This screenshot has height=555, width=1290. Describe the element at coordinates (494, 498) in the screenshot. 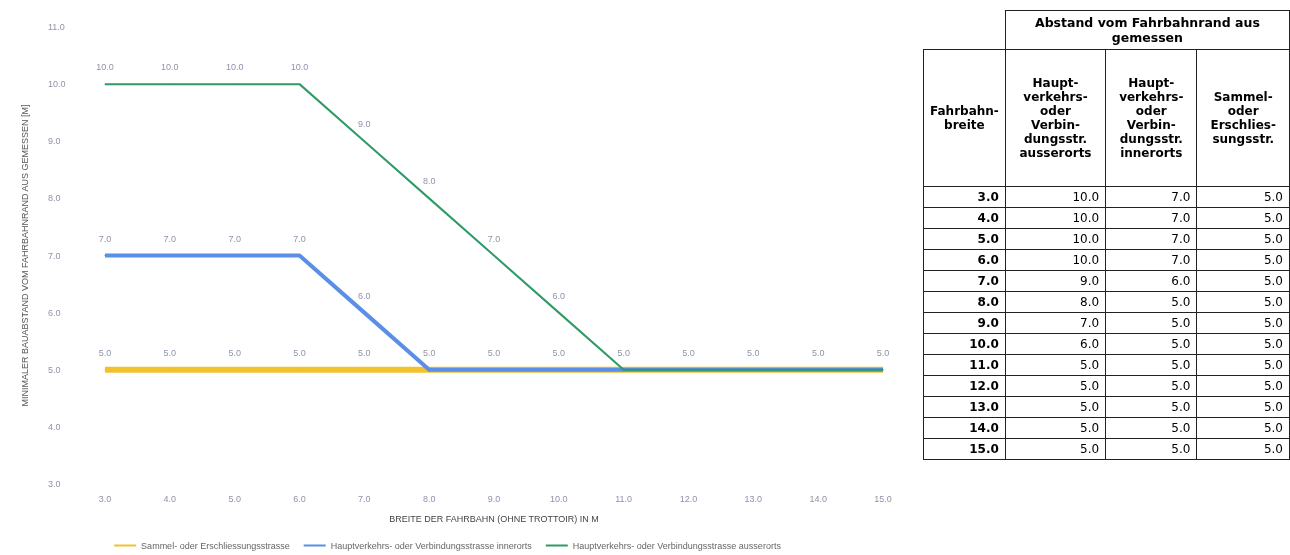

I see `x-tick-label: 9.0` at that location.